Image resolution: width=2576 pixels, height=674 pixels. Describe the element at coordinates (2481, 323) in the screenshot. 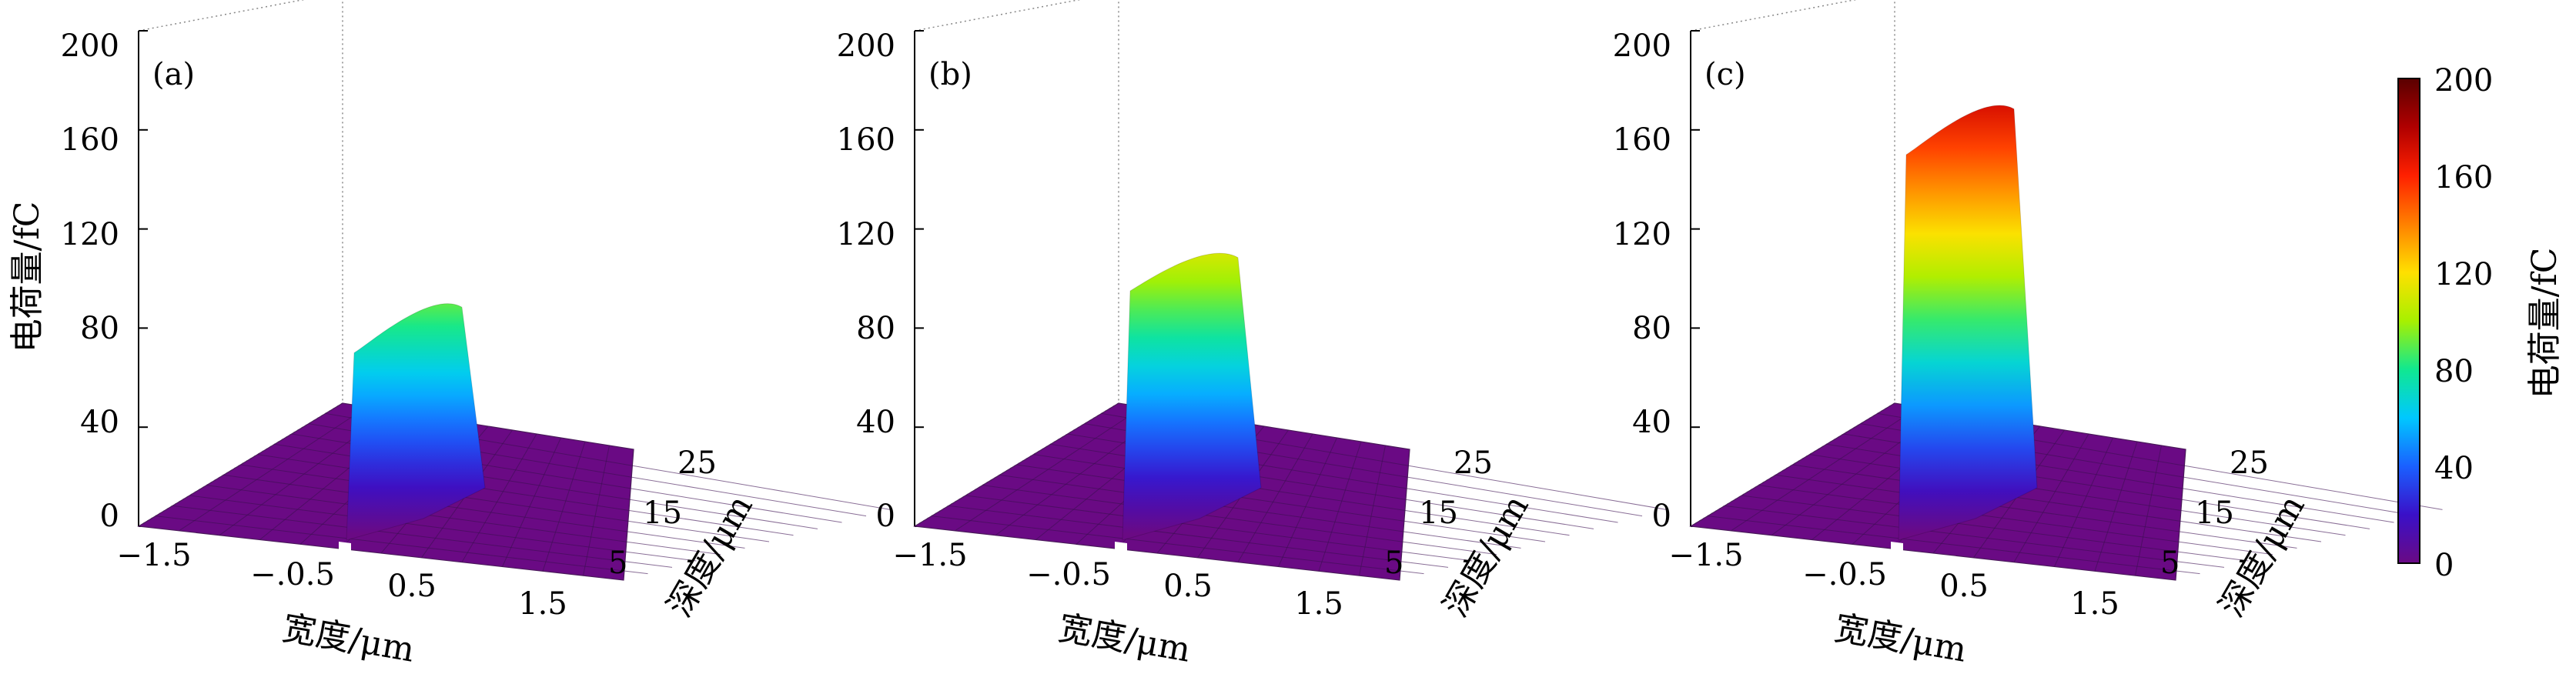

I see `colorbar: 200 160 120 80 40 0 电荷量/fC` at that location.